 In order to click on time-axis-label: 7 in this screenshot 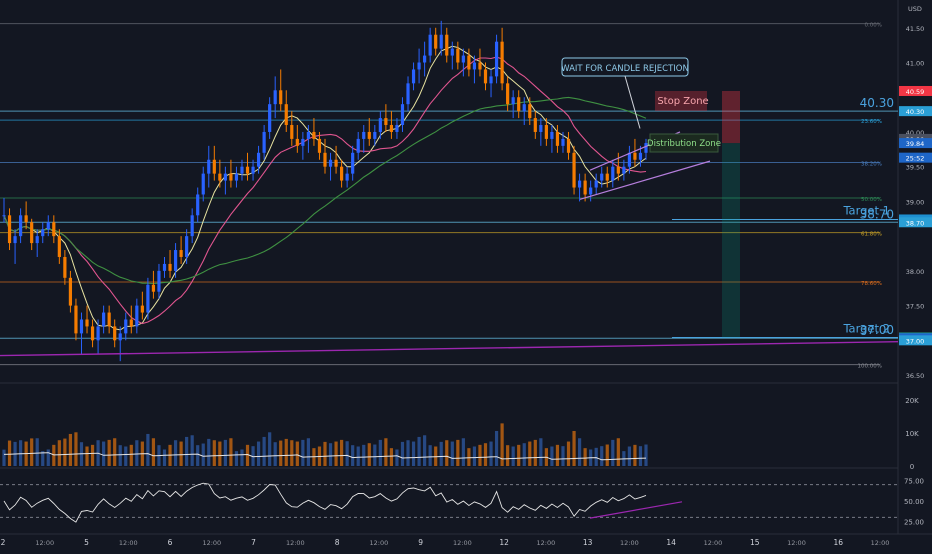, I will do `click(253, 542)`.